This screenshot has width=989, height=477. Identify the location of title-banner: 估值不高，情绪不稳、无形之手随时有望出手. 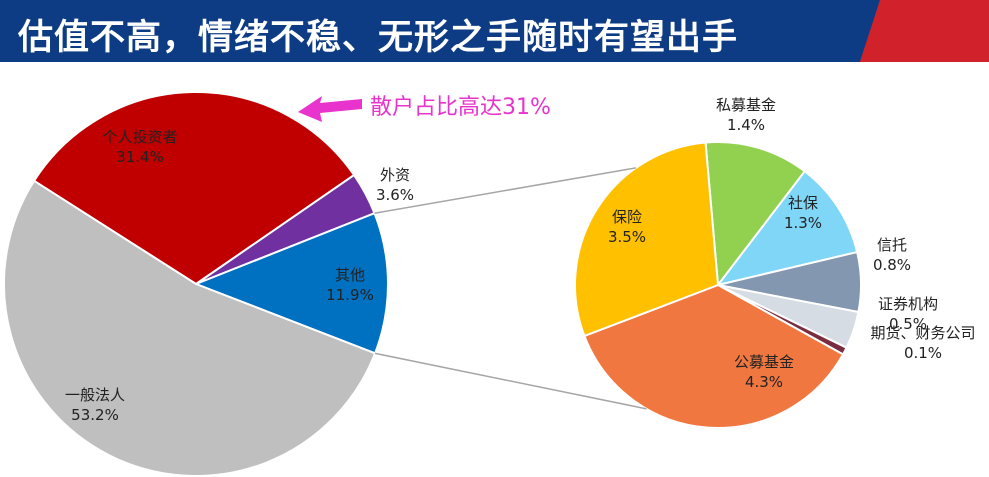
(494, 31).